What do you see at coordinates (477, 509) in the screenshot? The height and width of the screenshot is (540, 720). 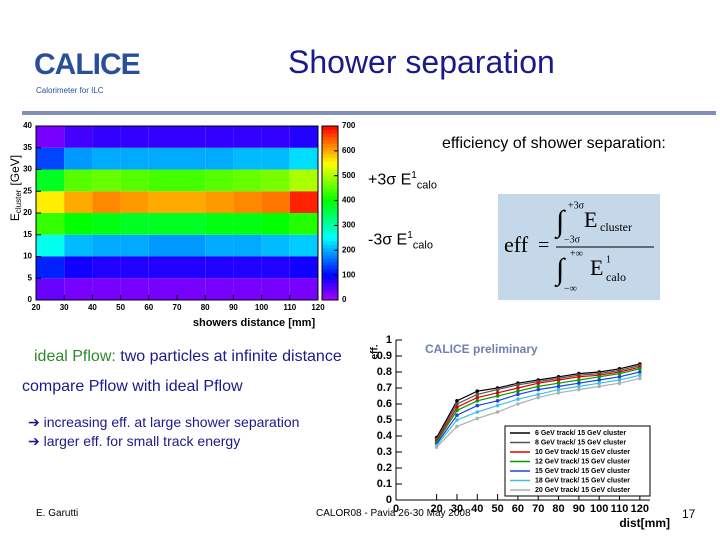 I see `x-tick-label: 40` at bounding box center [477, 509].